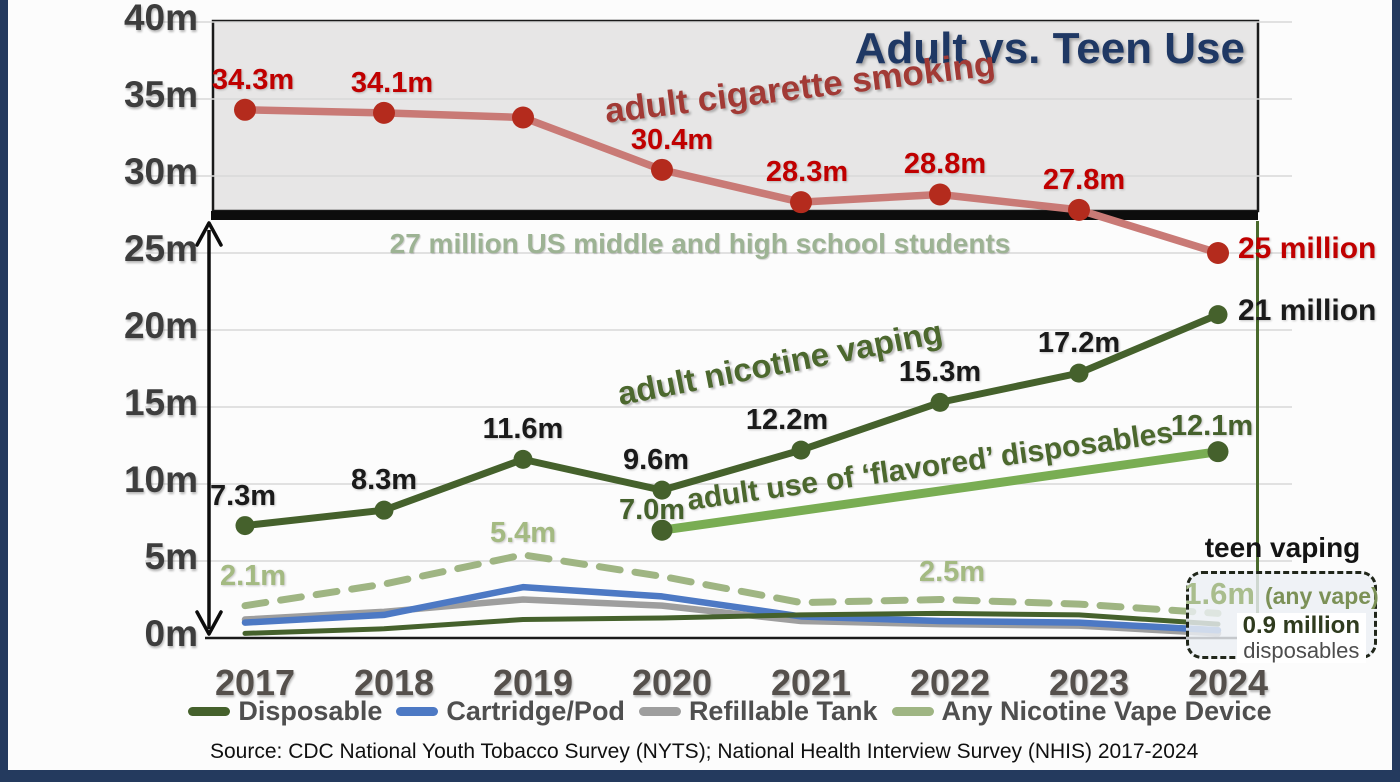 The height and width of the screenshot is (782, 1400). I want to click on y-axis-label-35m: 35m, so click(160, 94).